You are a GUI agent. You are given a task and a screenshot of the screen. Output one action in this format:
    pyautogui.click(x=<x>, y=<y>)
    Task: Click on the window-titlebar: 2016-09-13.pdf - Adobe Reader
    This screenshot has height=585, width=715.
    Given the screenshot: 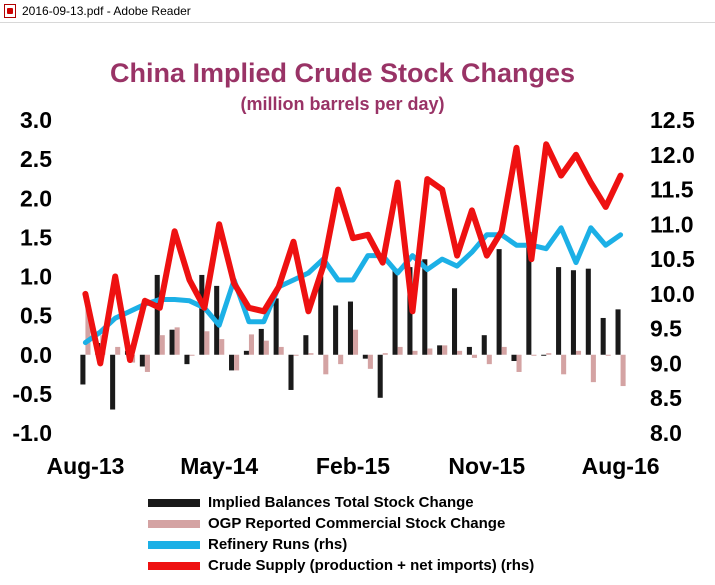 What is the action you would take?
    pyautogui.click(x=357, y=11)
    